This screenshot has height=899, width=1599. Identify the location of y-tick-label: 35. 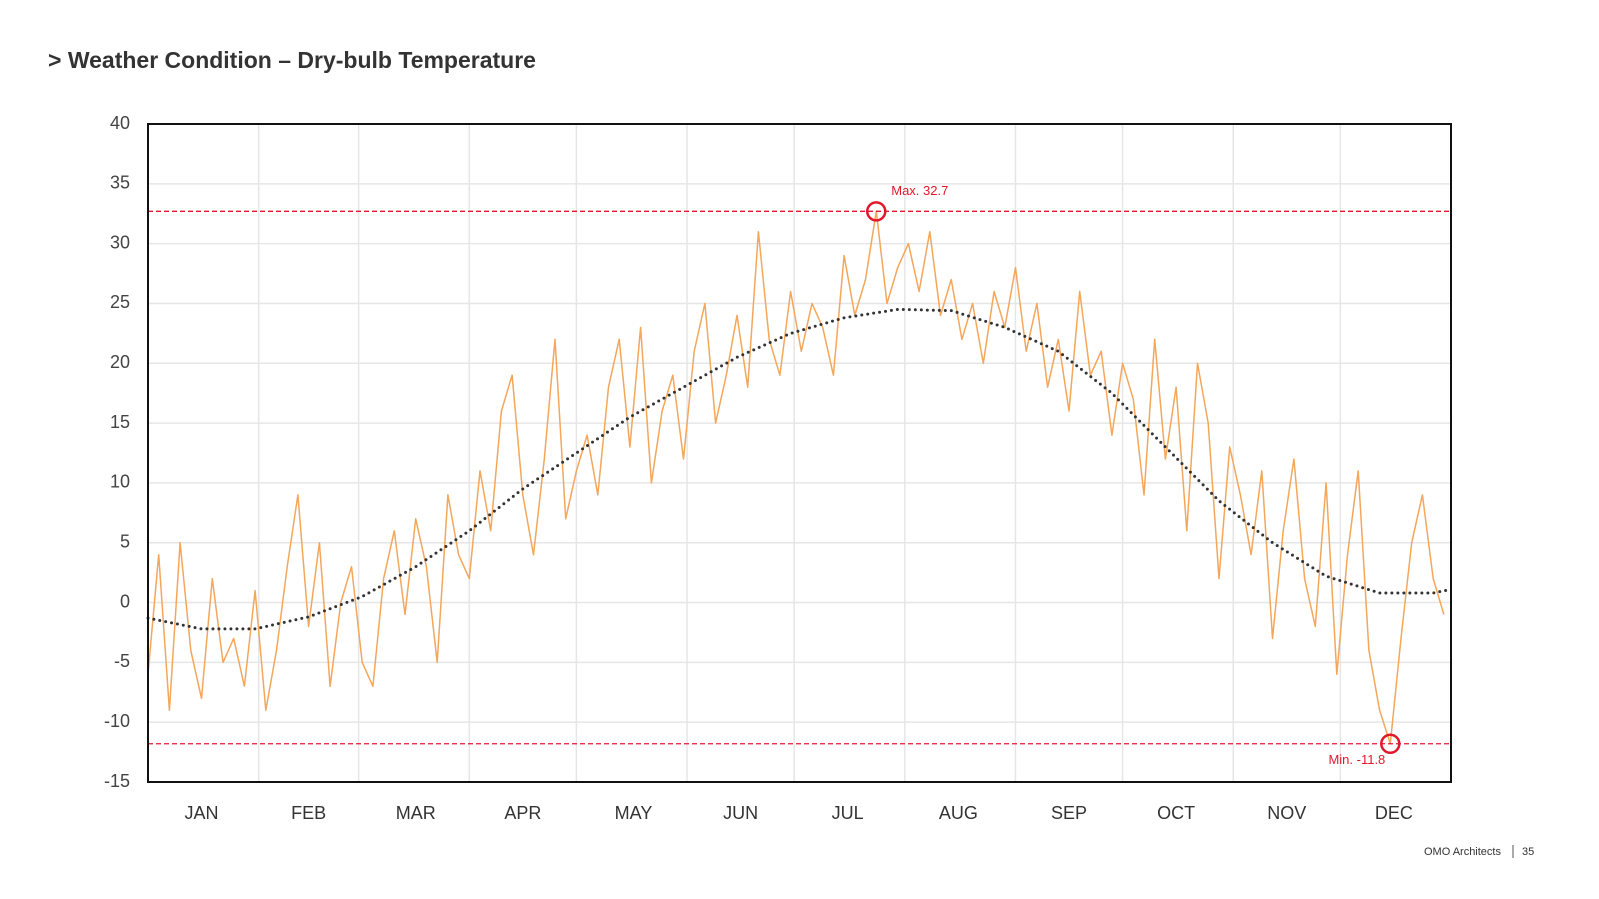
(120, 183).